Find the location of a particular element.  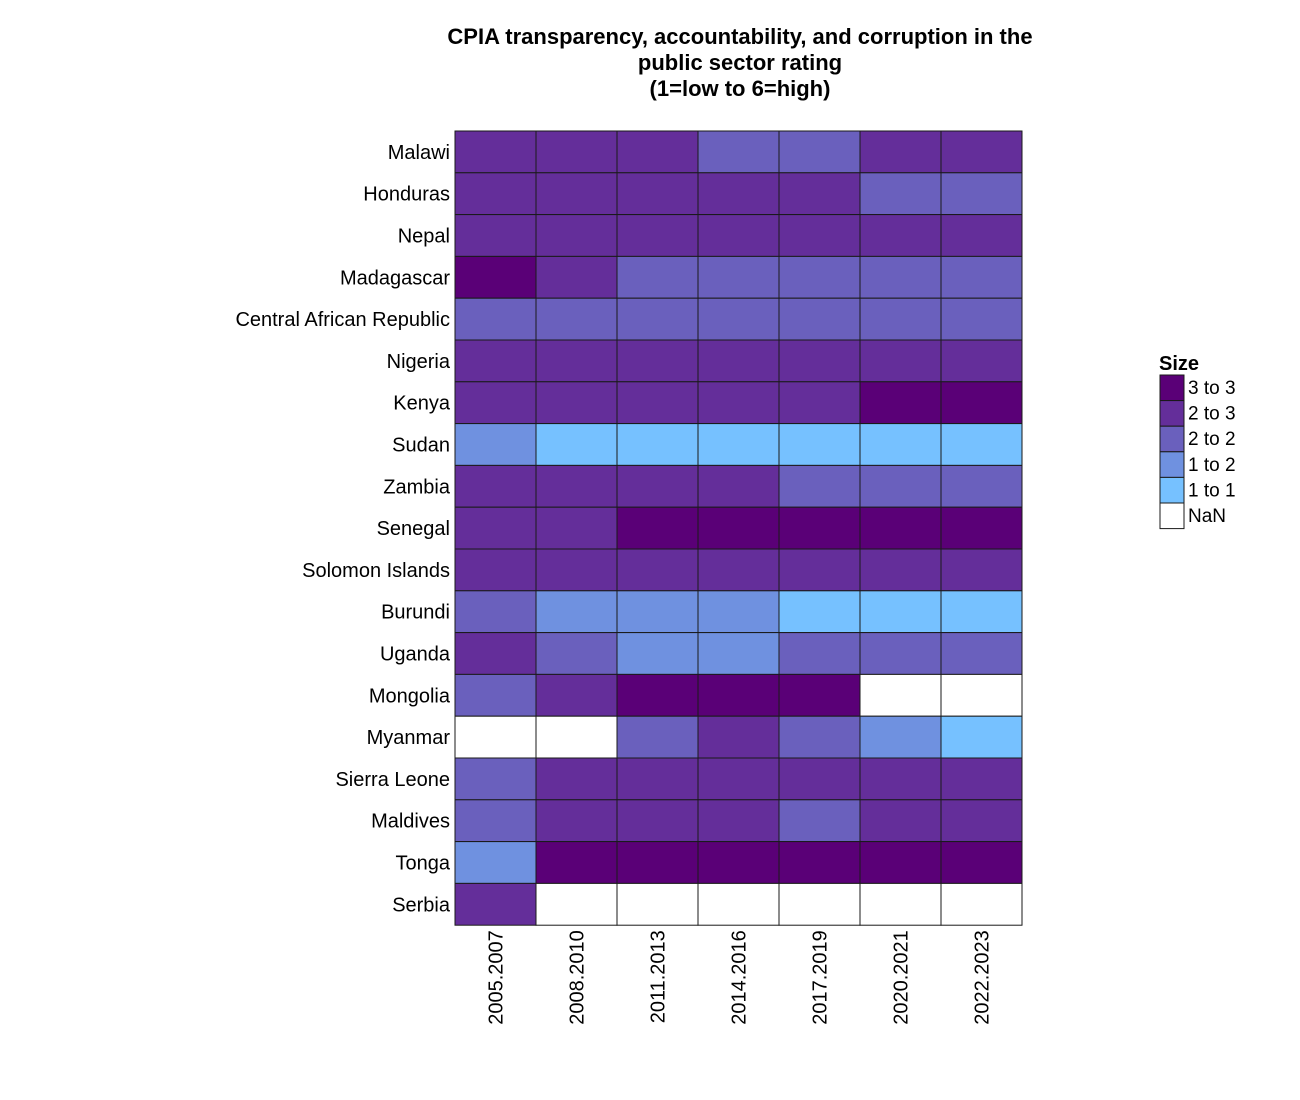

legend-label: NaN is located at coordinates (1207, 516).